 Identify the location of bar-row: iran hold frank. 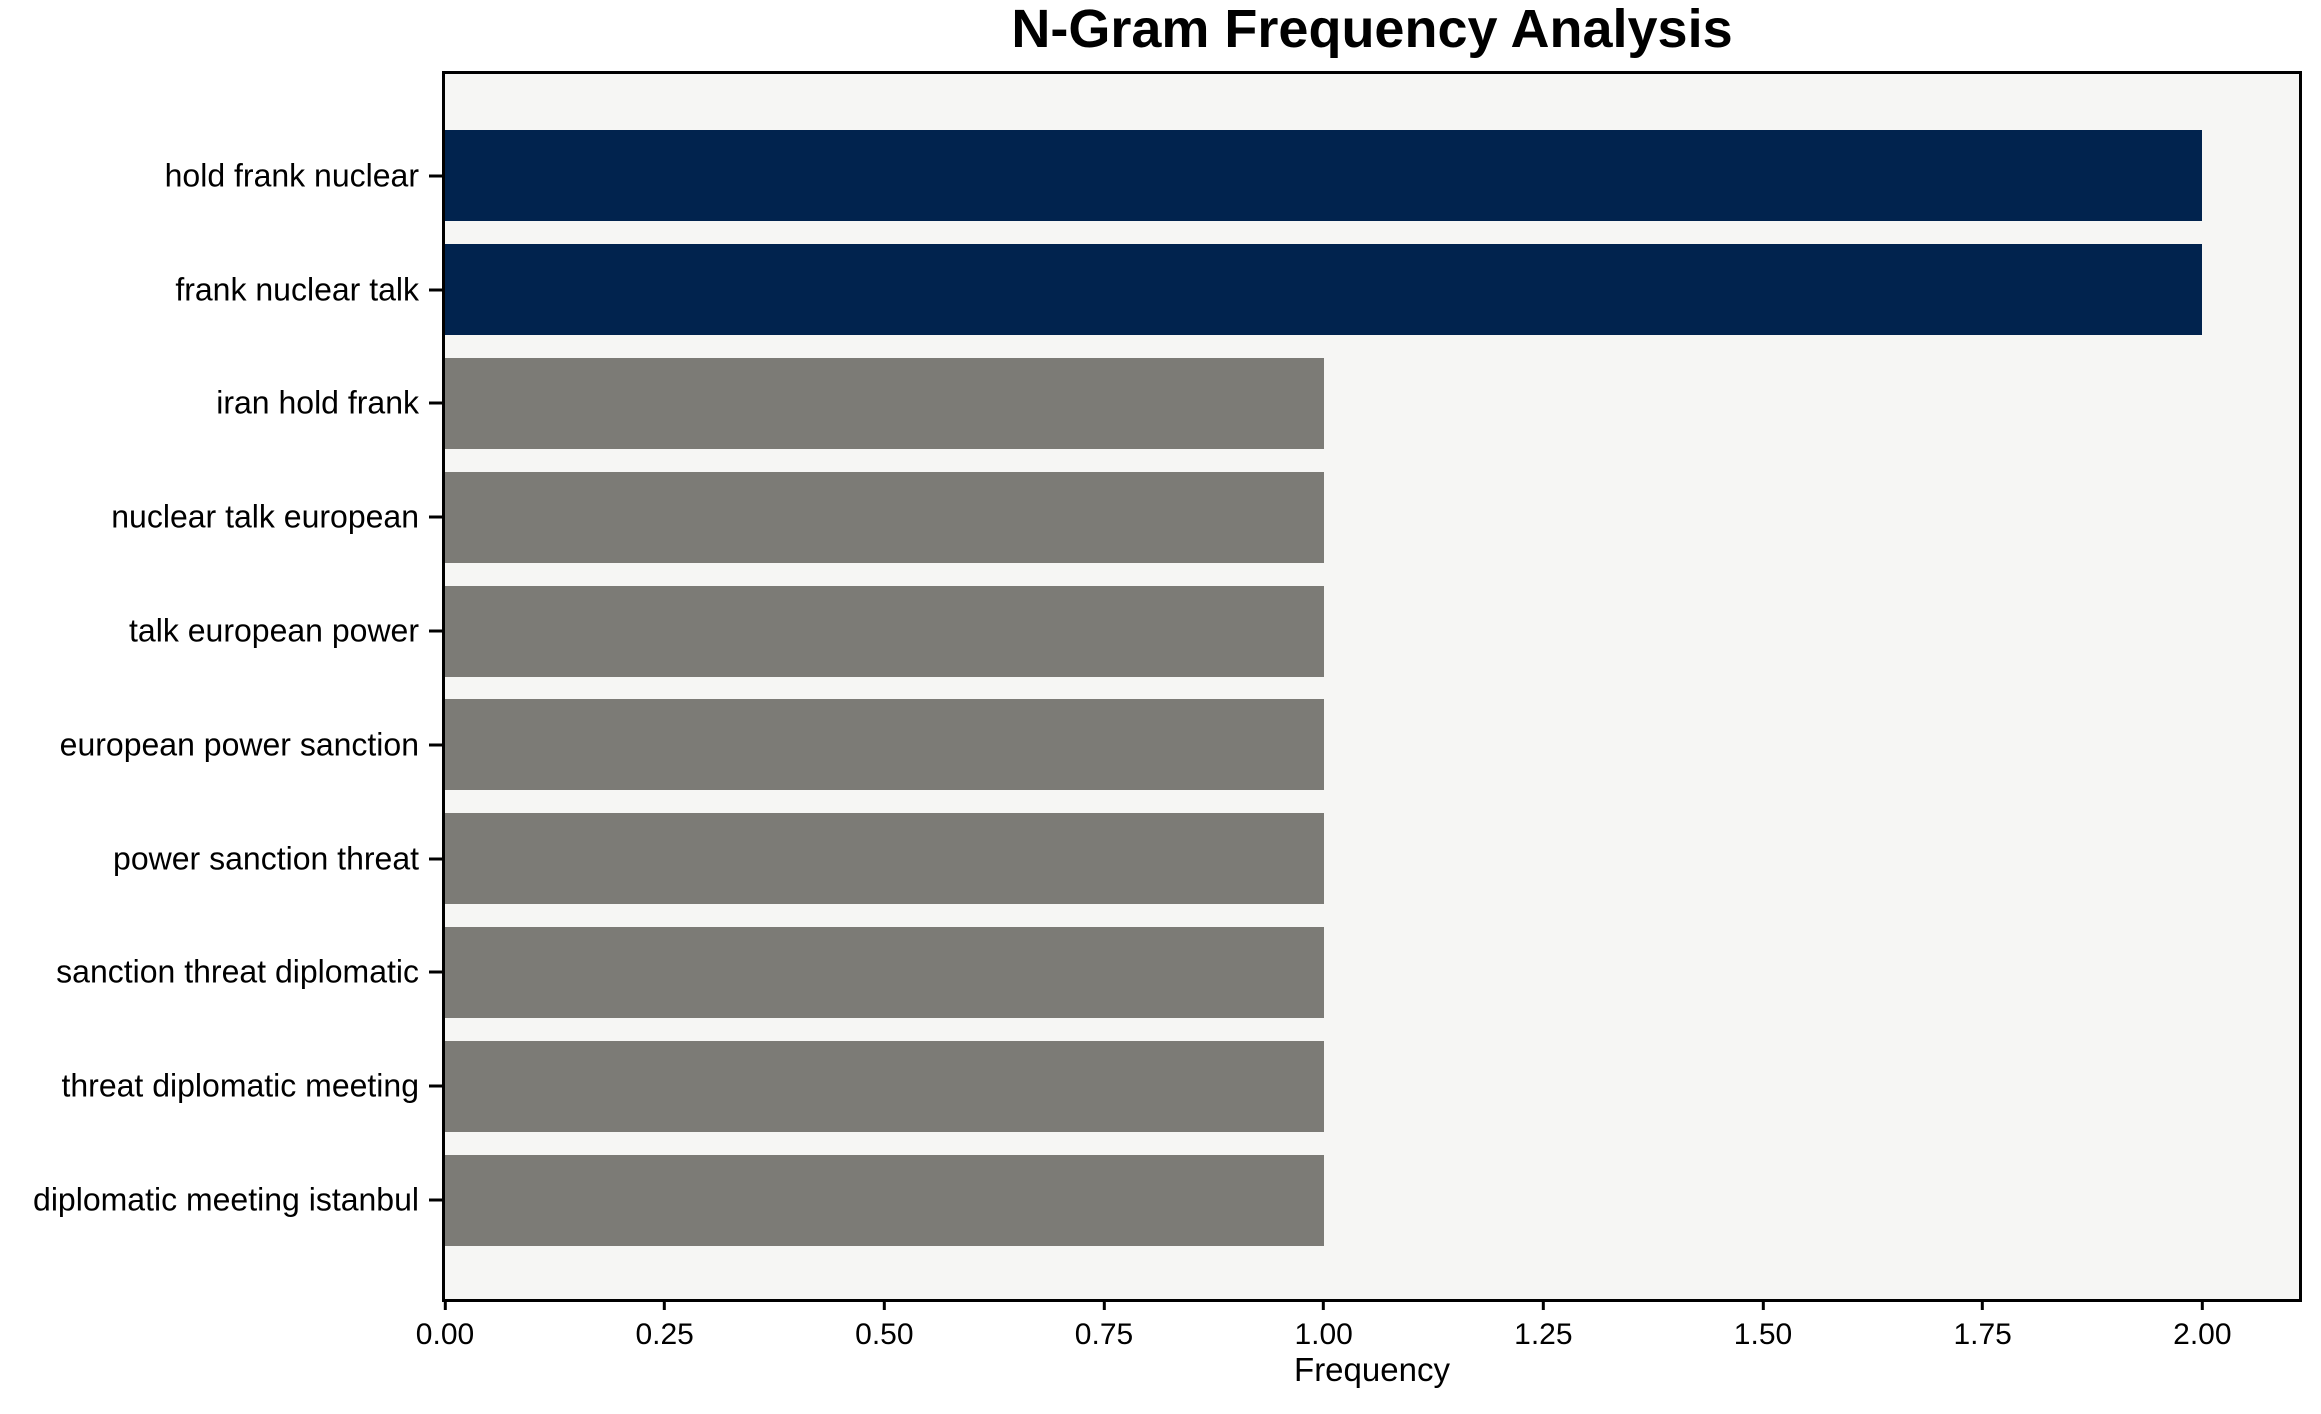
(1257, 404).